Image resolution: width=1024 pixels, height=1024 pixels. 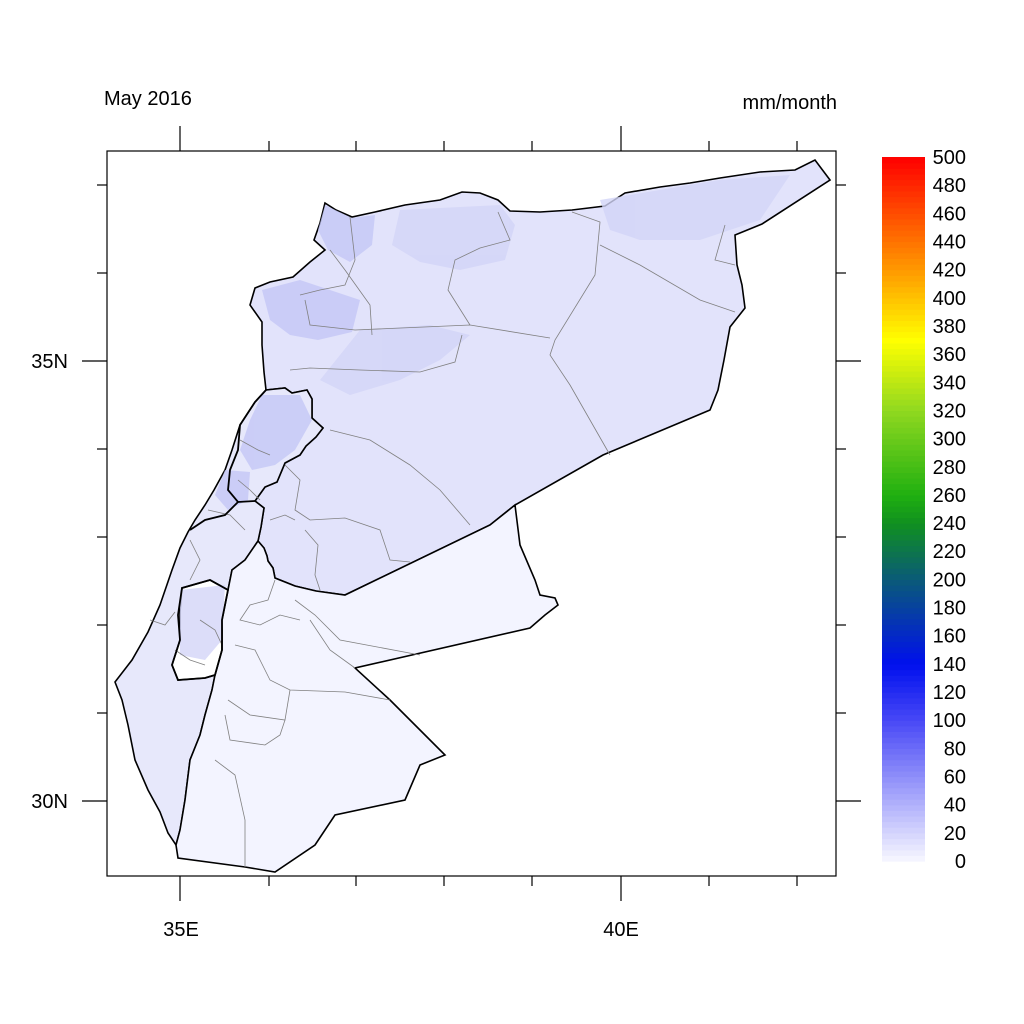 What do you see at coordinates (219, 535) in the screenshot?
I see `country-borders` at bounding box center [219, 535].